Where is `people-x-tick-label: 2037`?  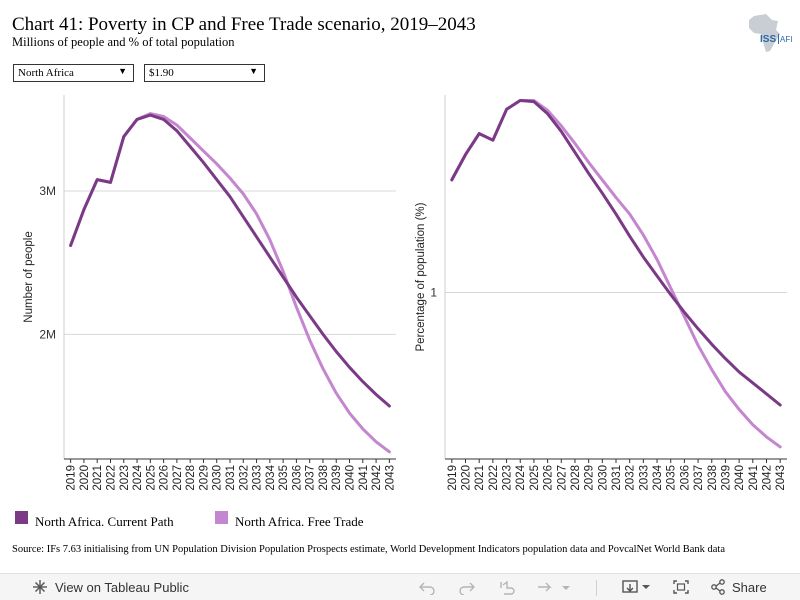
people-x-tick-label: 2037 is located at coordinates (311, 478).